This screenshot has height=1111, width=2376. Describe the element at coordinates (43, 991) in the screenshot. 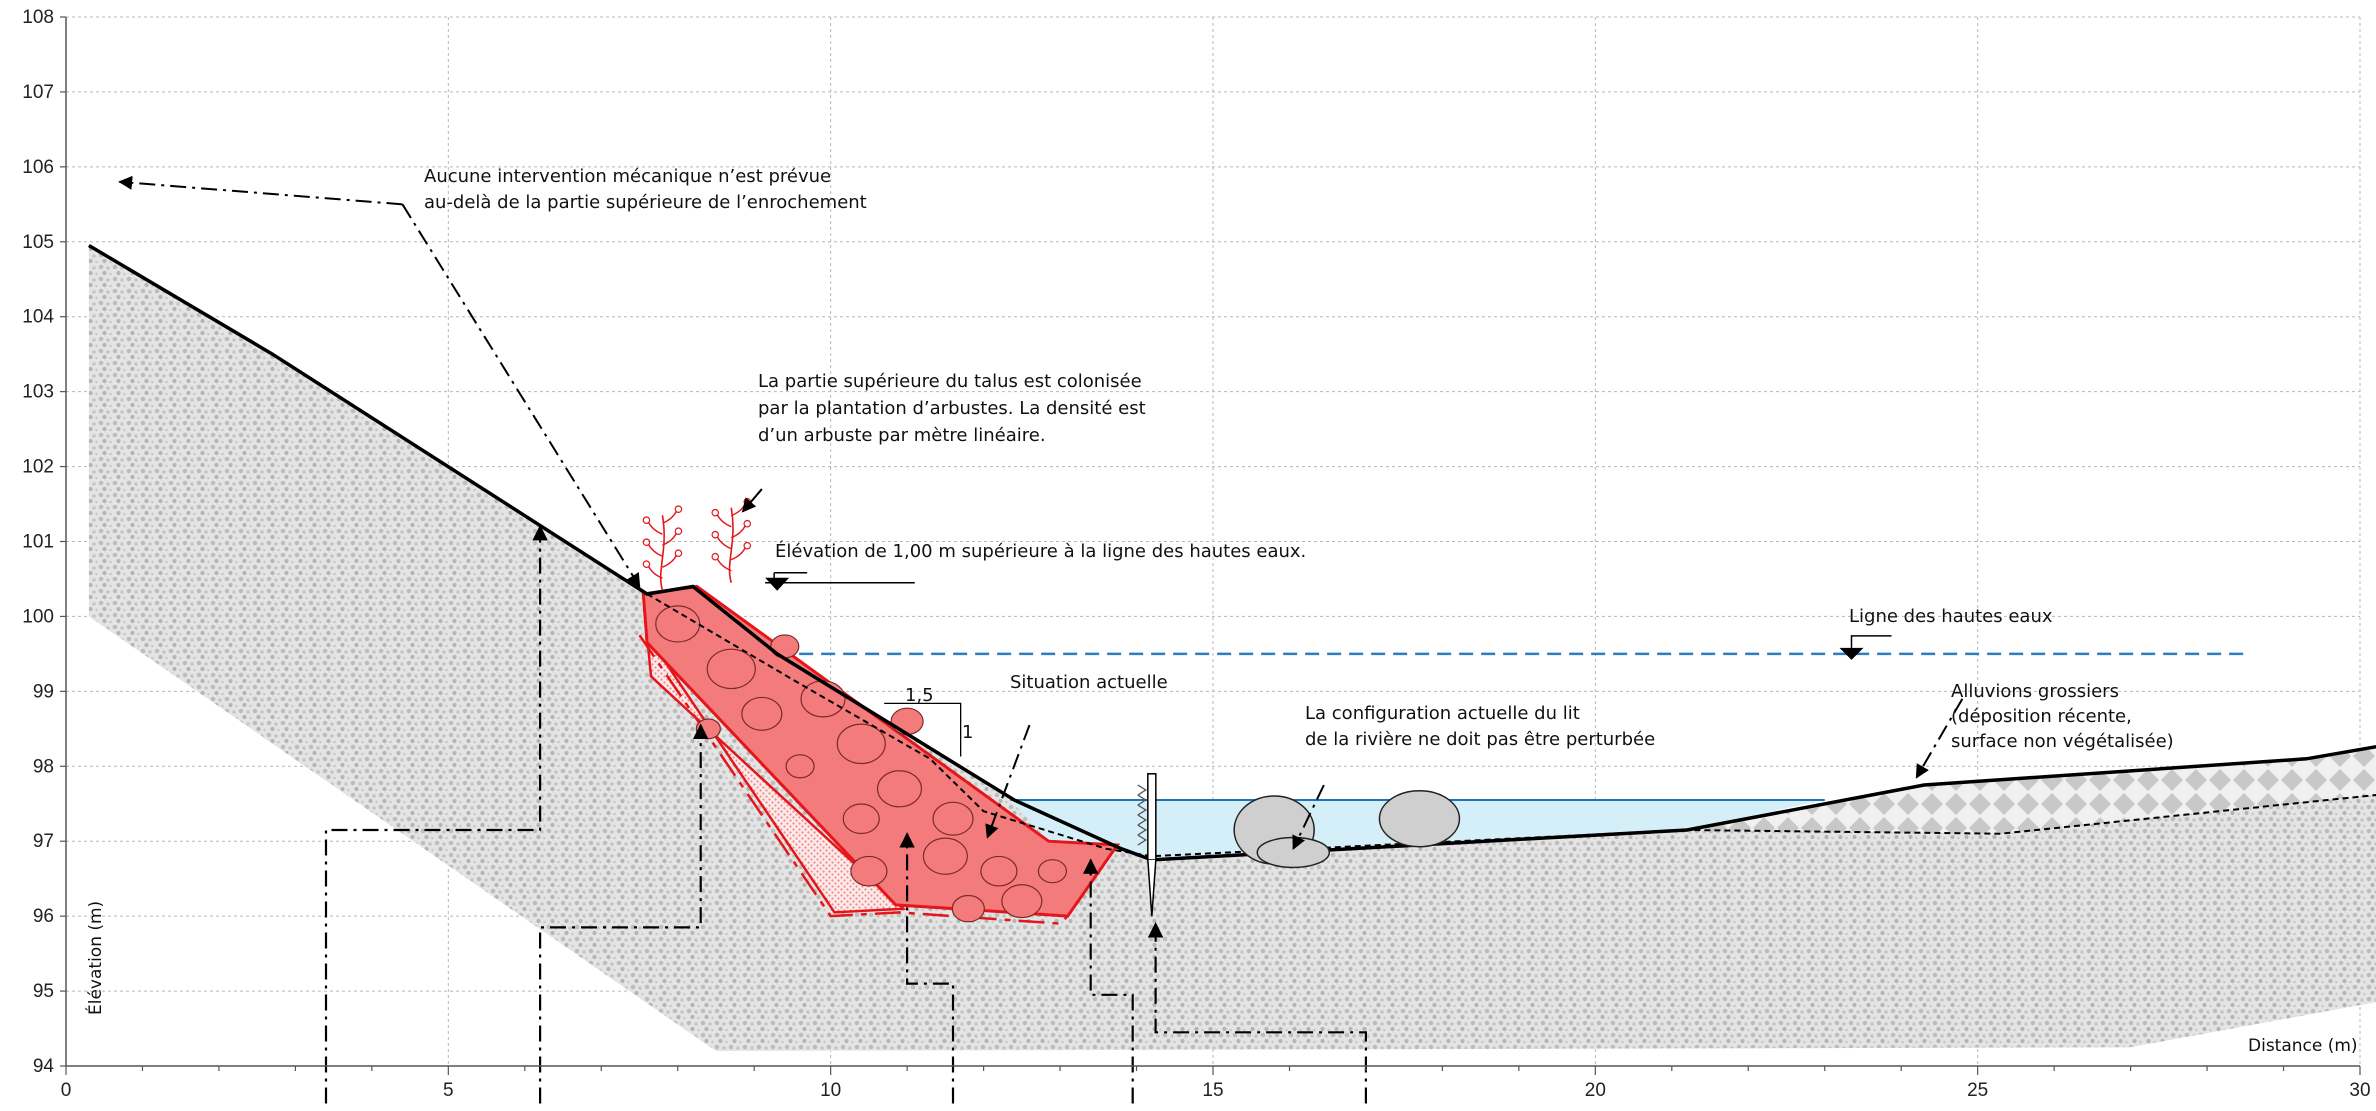

I see `y-tick-label: 95` at that location.